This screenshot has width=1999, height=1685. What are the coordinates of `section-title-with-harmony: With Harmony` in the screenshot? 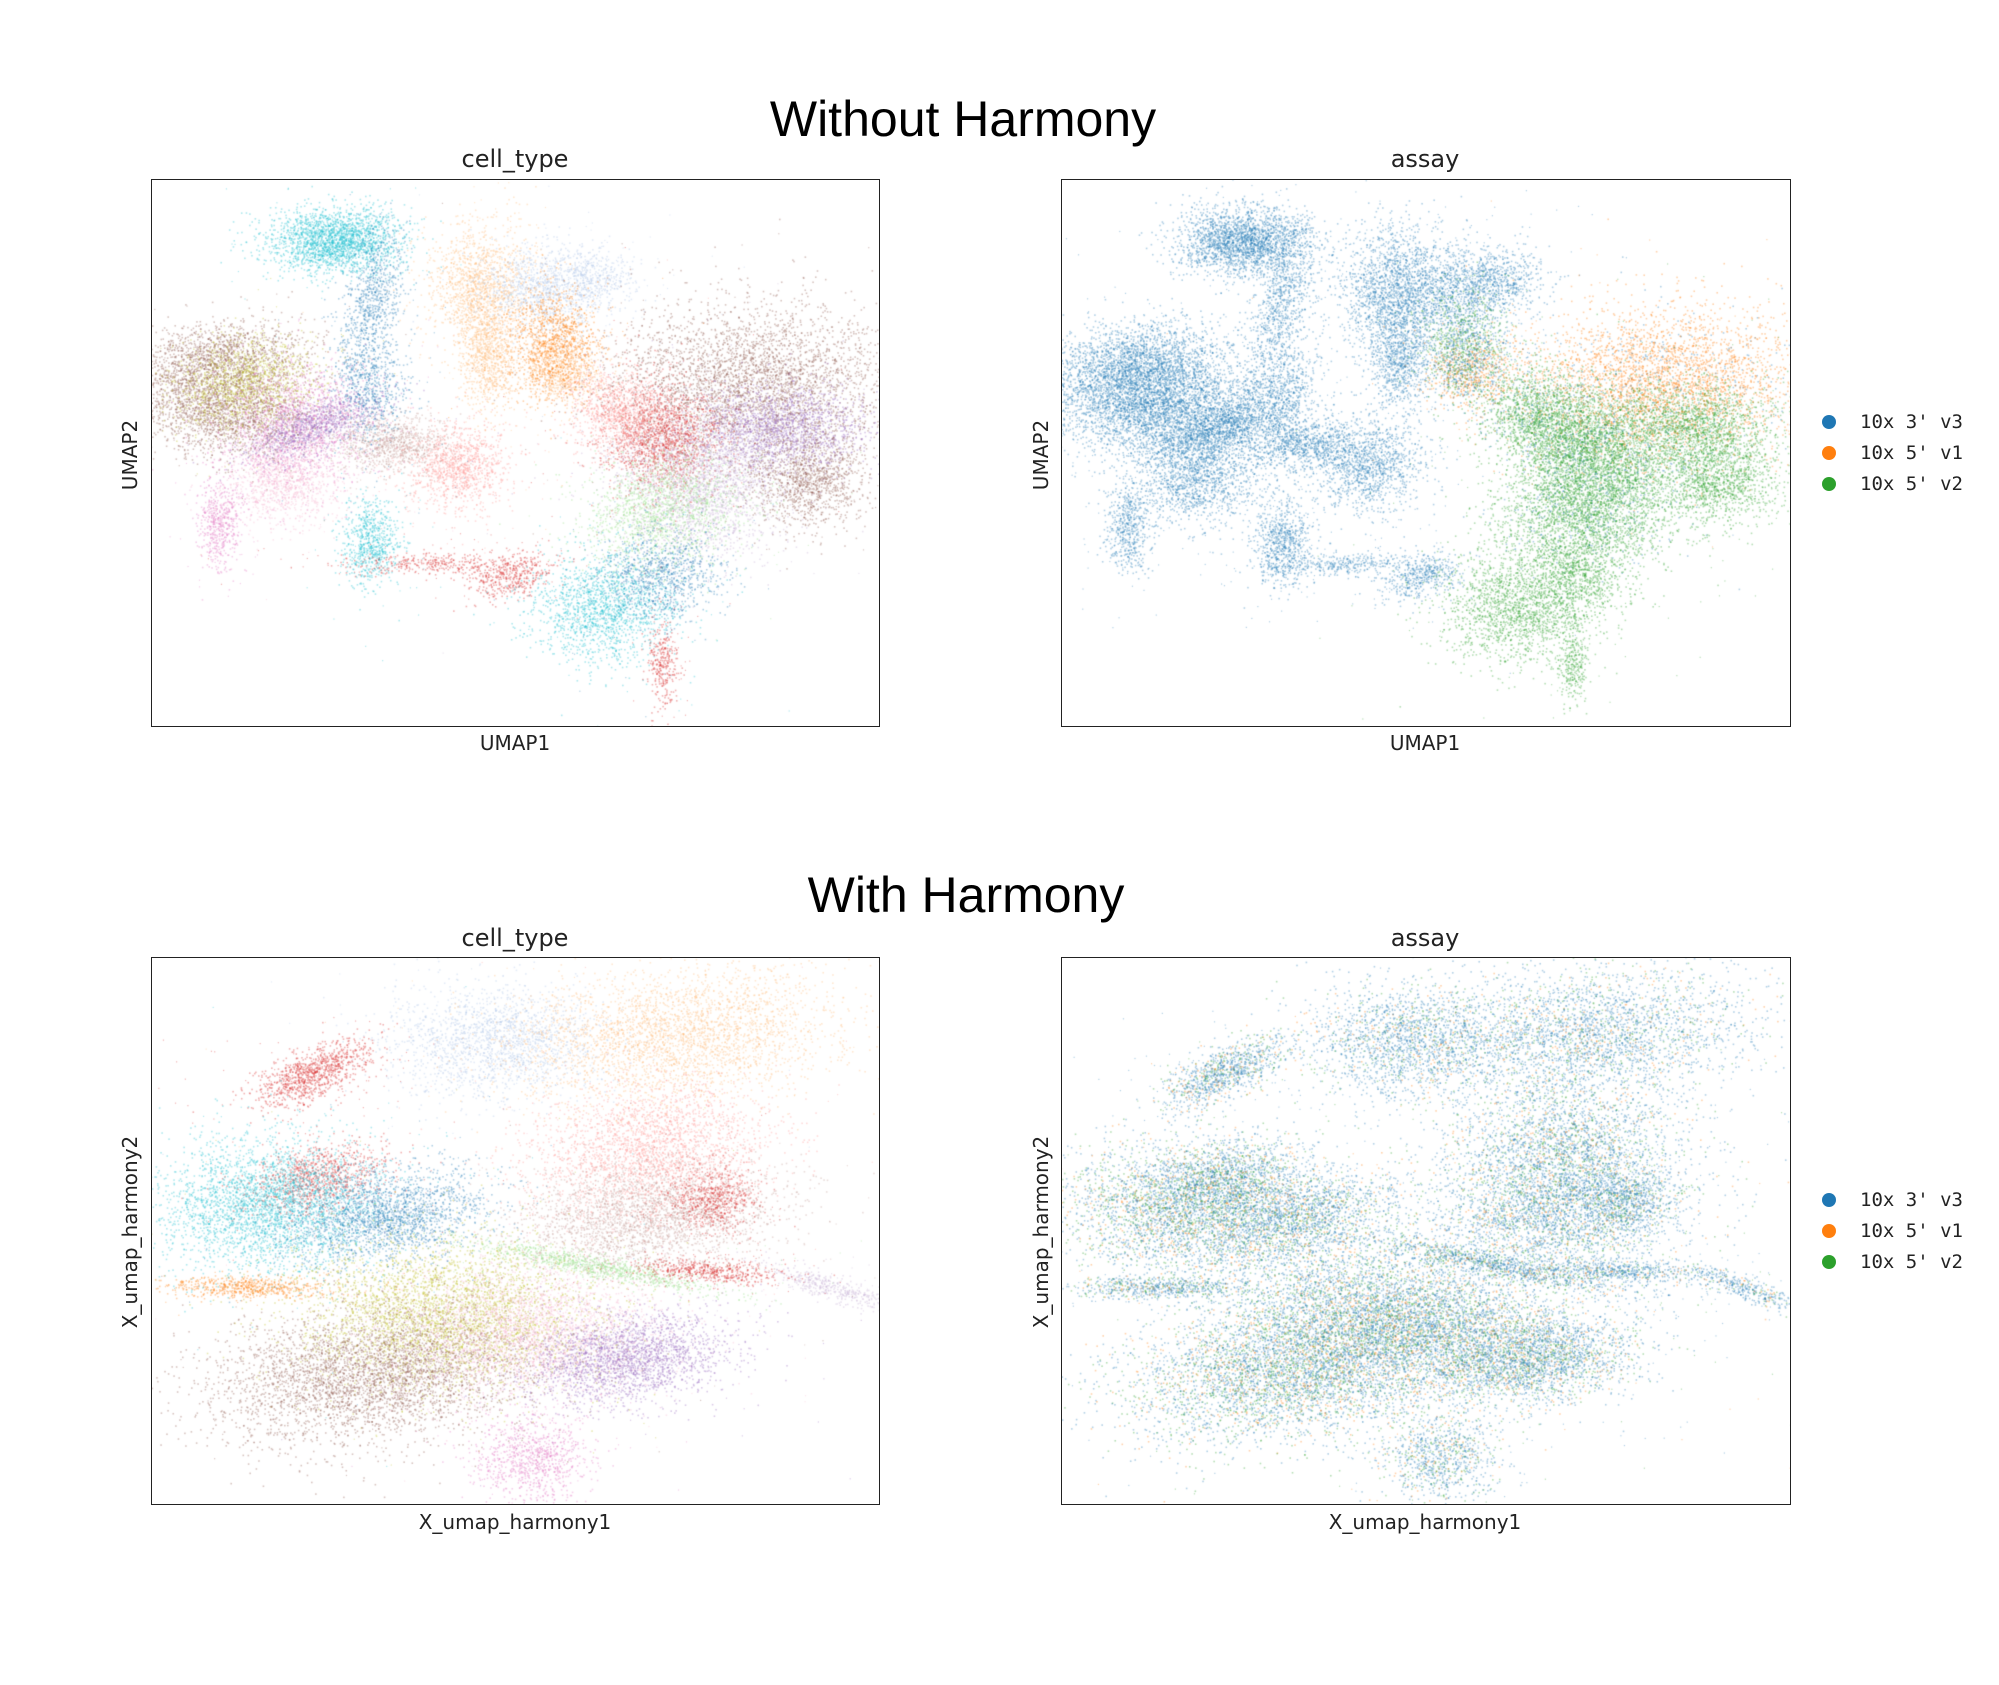 It's located at (966, 895).